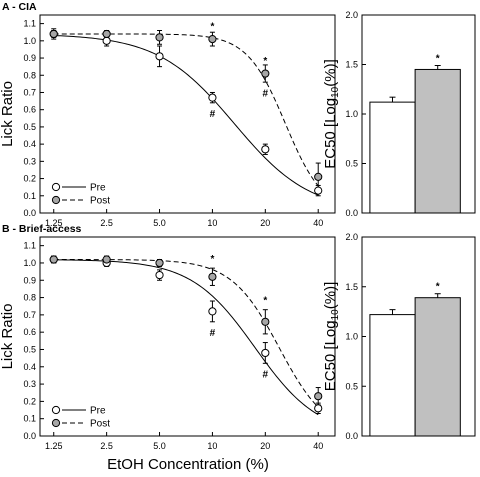 This screenshot has height=477, width=480. What do you see at coordinates (29, 41) in the screenshot?
I see `panel-a-y-tick-label: 1.0` at bounding box center [29, 41].